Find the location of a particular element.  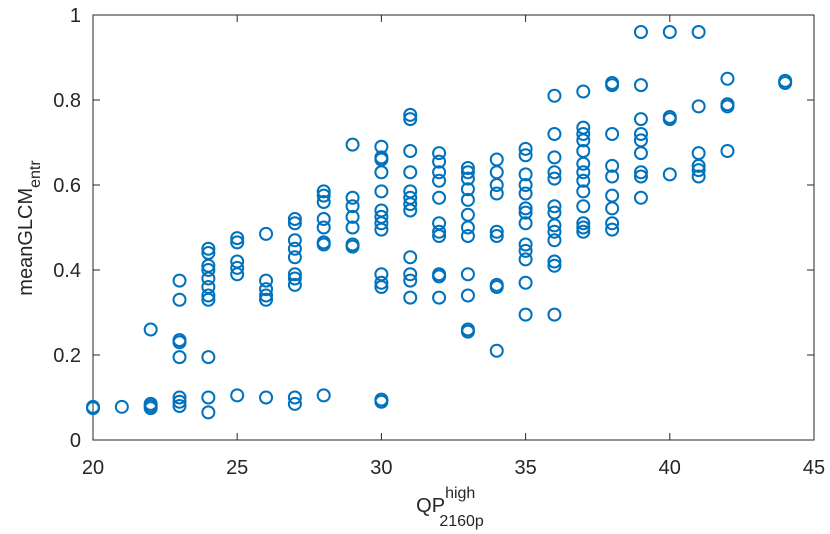

y-tick-label: 0.6 is located at coordinates (67, 186).